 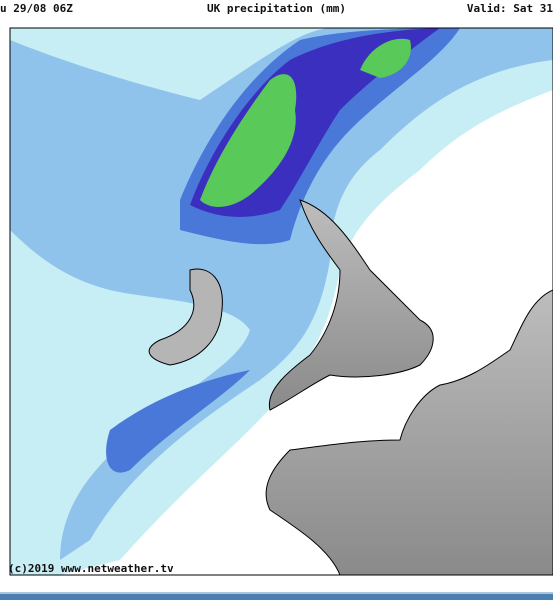 I want to click on header-valid: Valid: Sat 31, so click(x=509, y=8).